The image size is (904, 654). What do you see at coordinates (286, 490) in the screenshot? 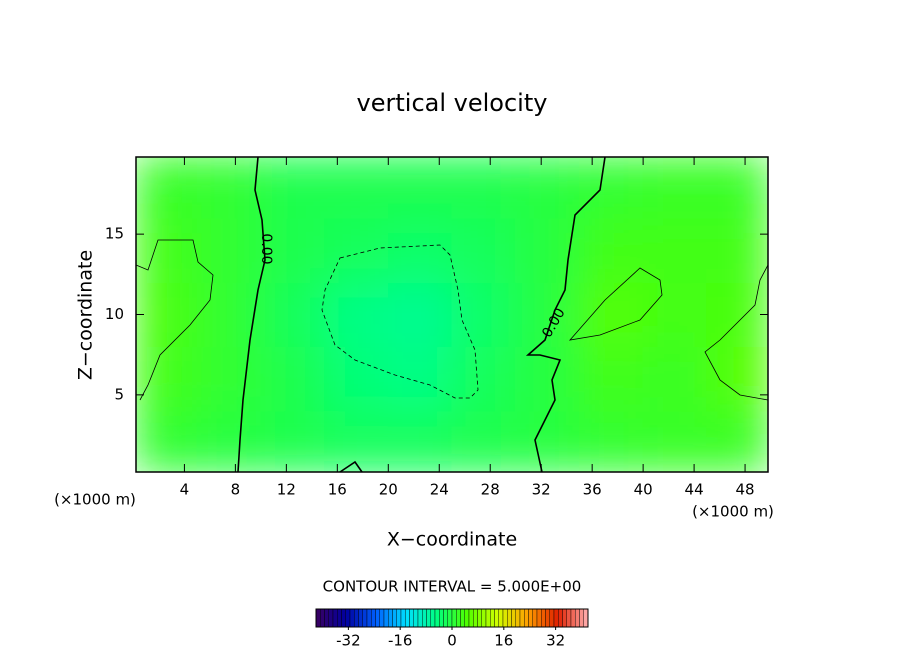
I see `x-tick-label: 12` at bounding box center [286, 490].